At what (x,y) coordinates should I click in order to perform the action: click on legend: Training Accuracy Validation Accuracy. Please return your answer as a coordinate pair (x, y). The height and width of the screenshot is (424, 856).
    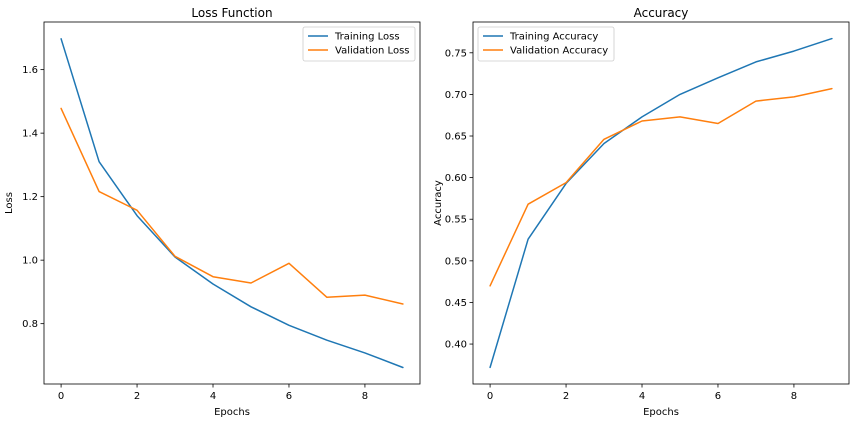
    Looking at the image, I should click on (546, 44).